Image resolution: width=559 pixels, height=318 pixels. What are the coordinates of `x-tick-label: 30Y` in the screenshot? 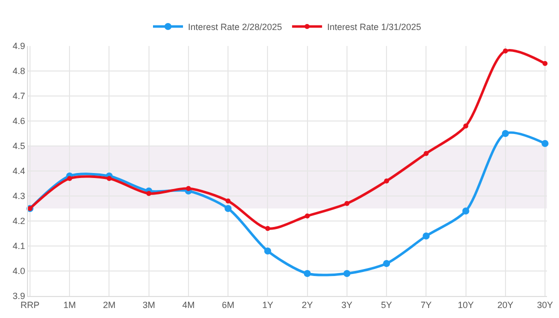 It's located at (545, 305).